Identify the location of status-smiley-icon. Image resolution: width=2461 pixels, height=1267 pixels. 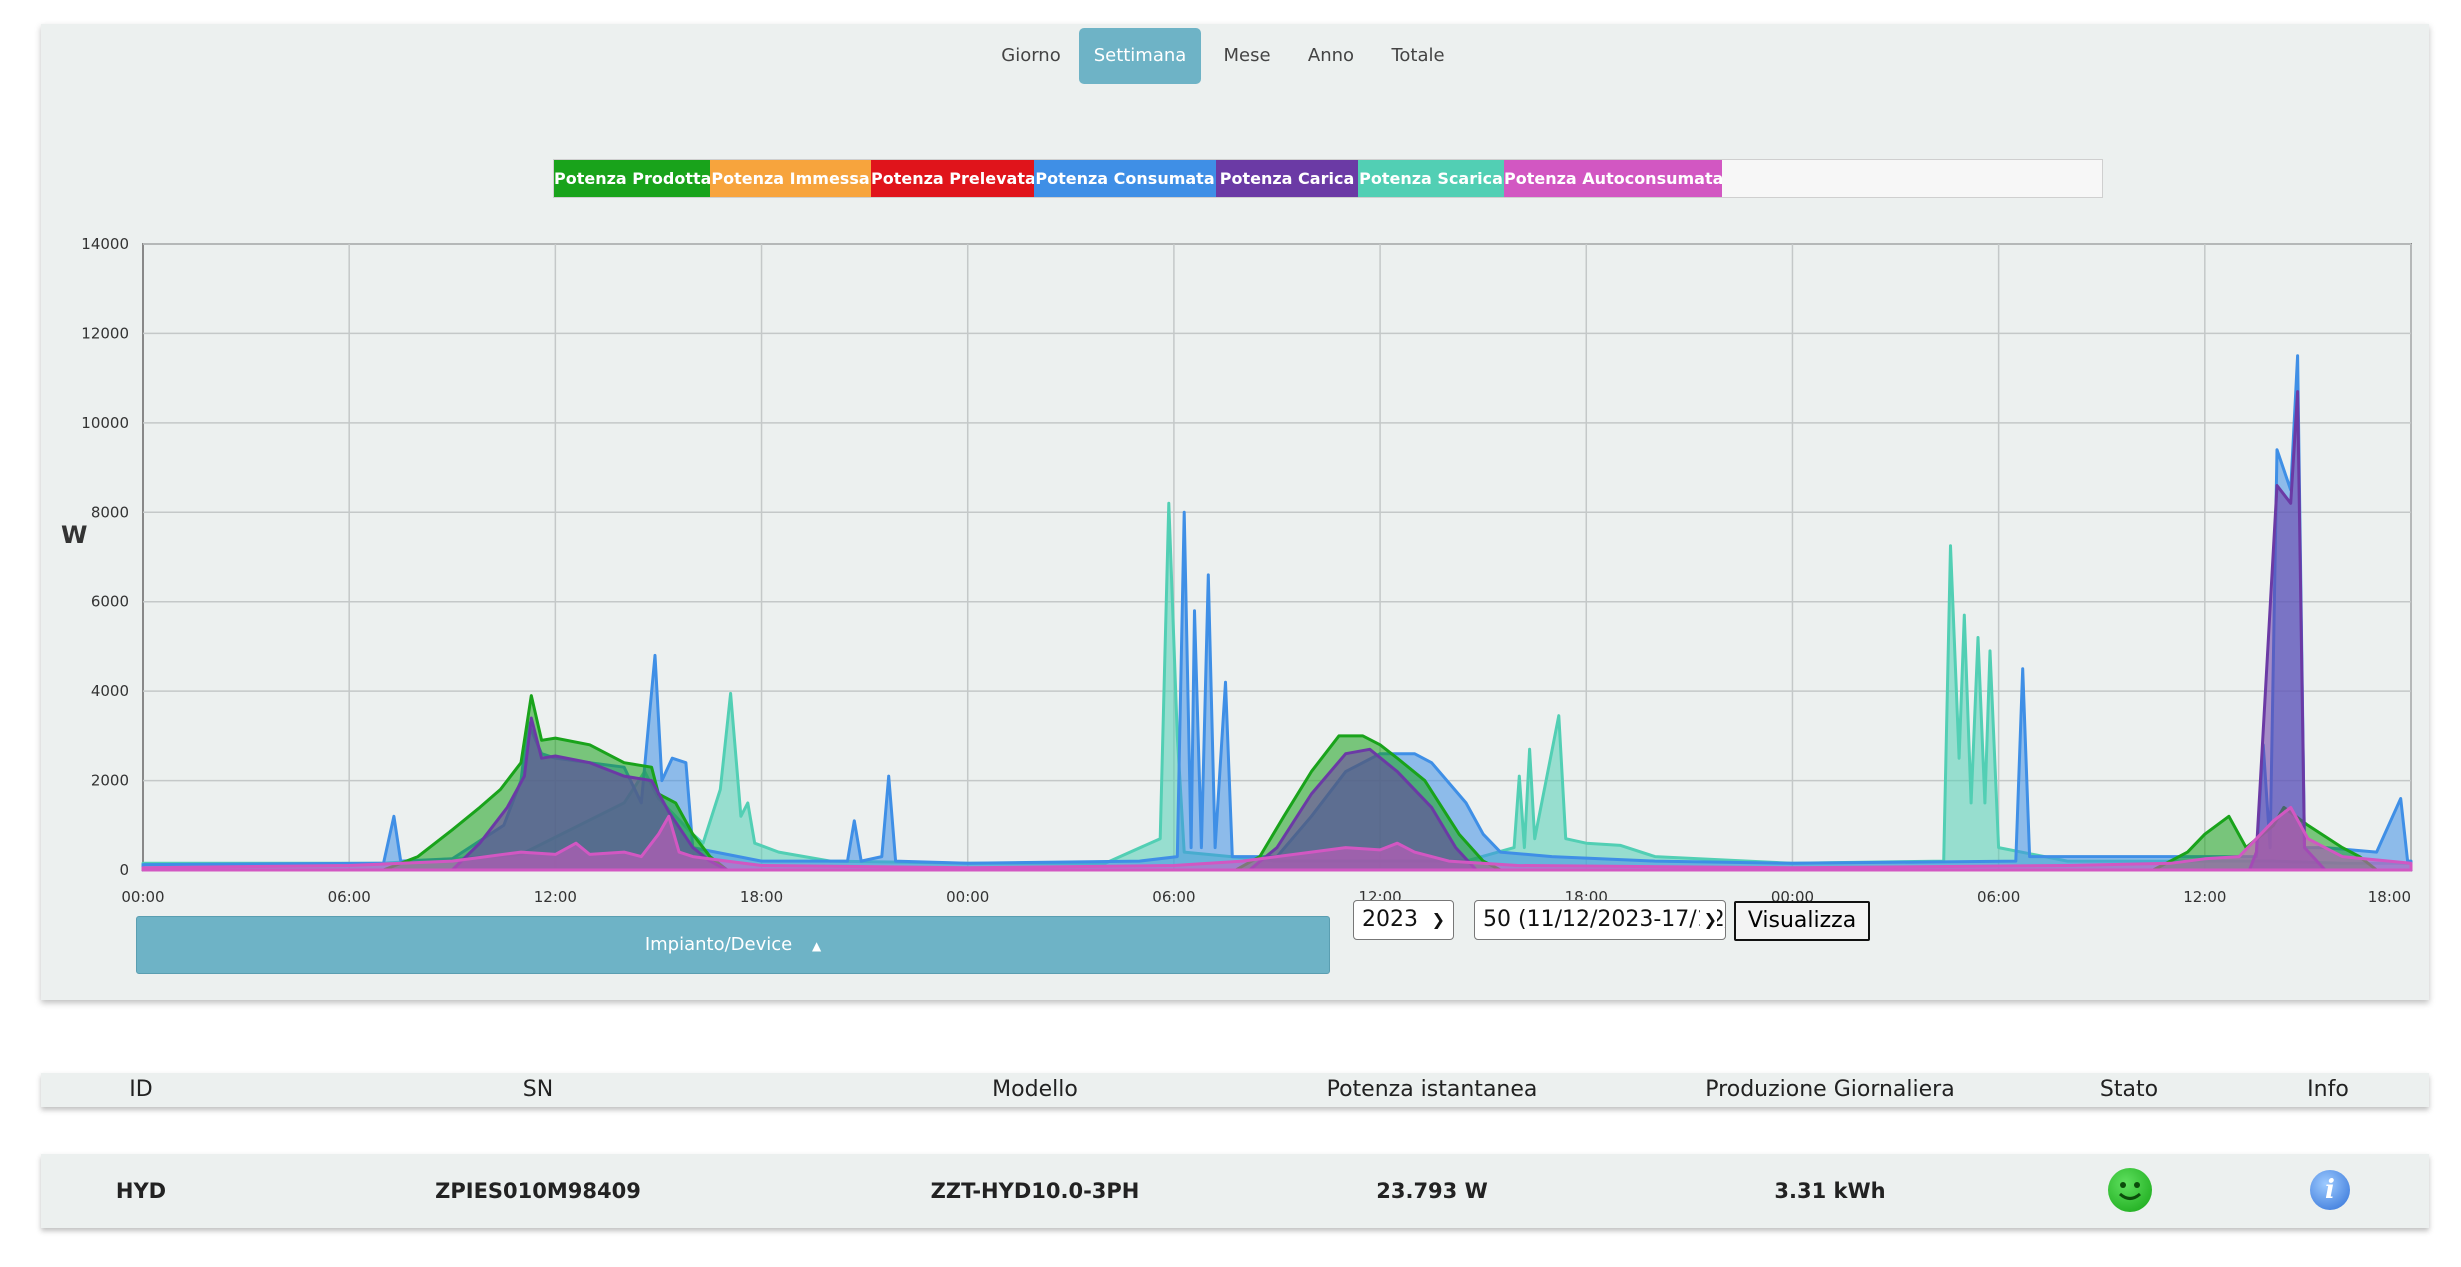
(2130, 1190).